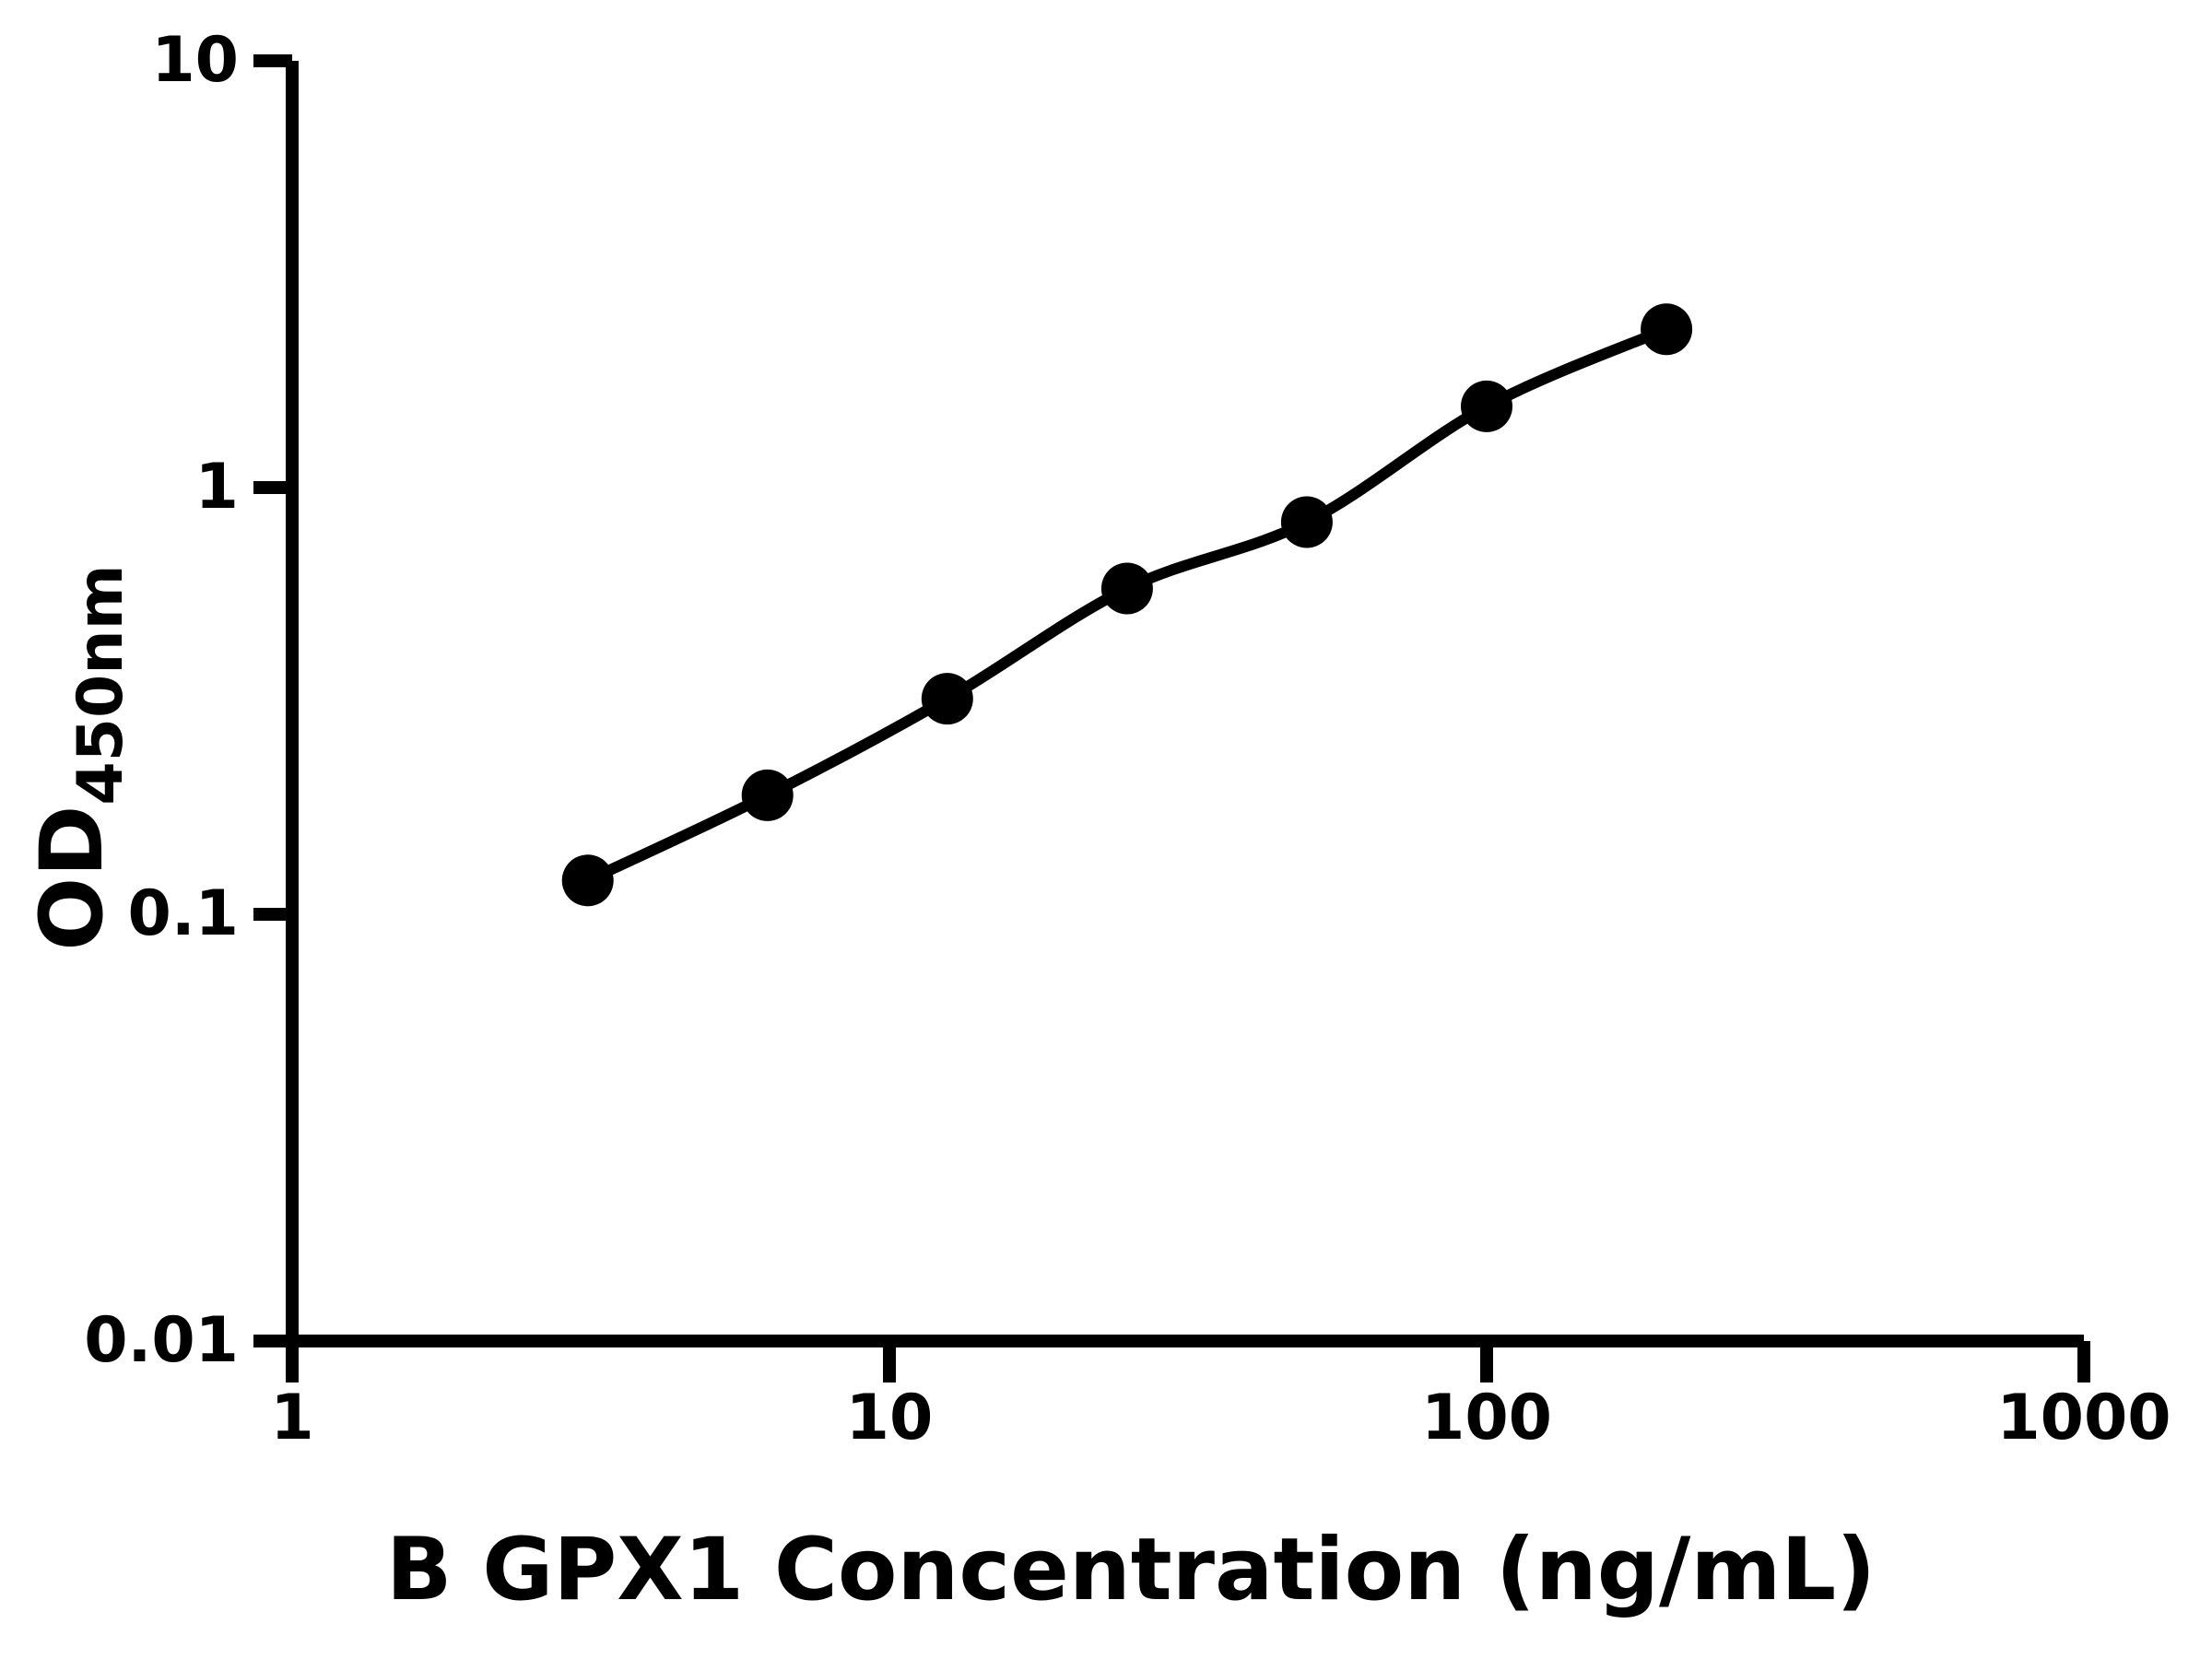  Describe the element at coordinates (2083, 1418) in the screenshot. I see `x-tick-label: 1000` at that location.